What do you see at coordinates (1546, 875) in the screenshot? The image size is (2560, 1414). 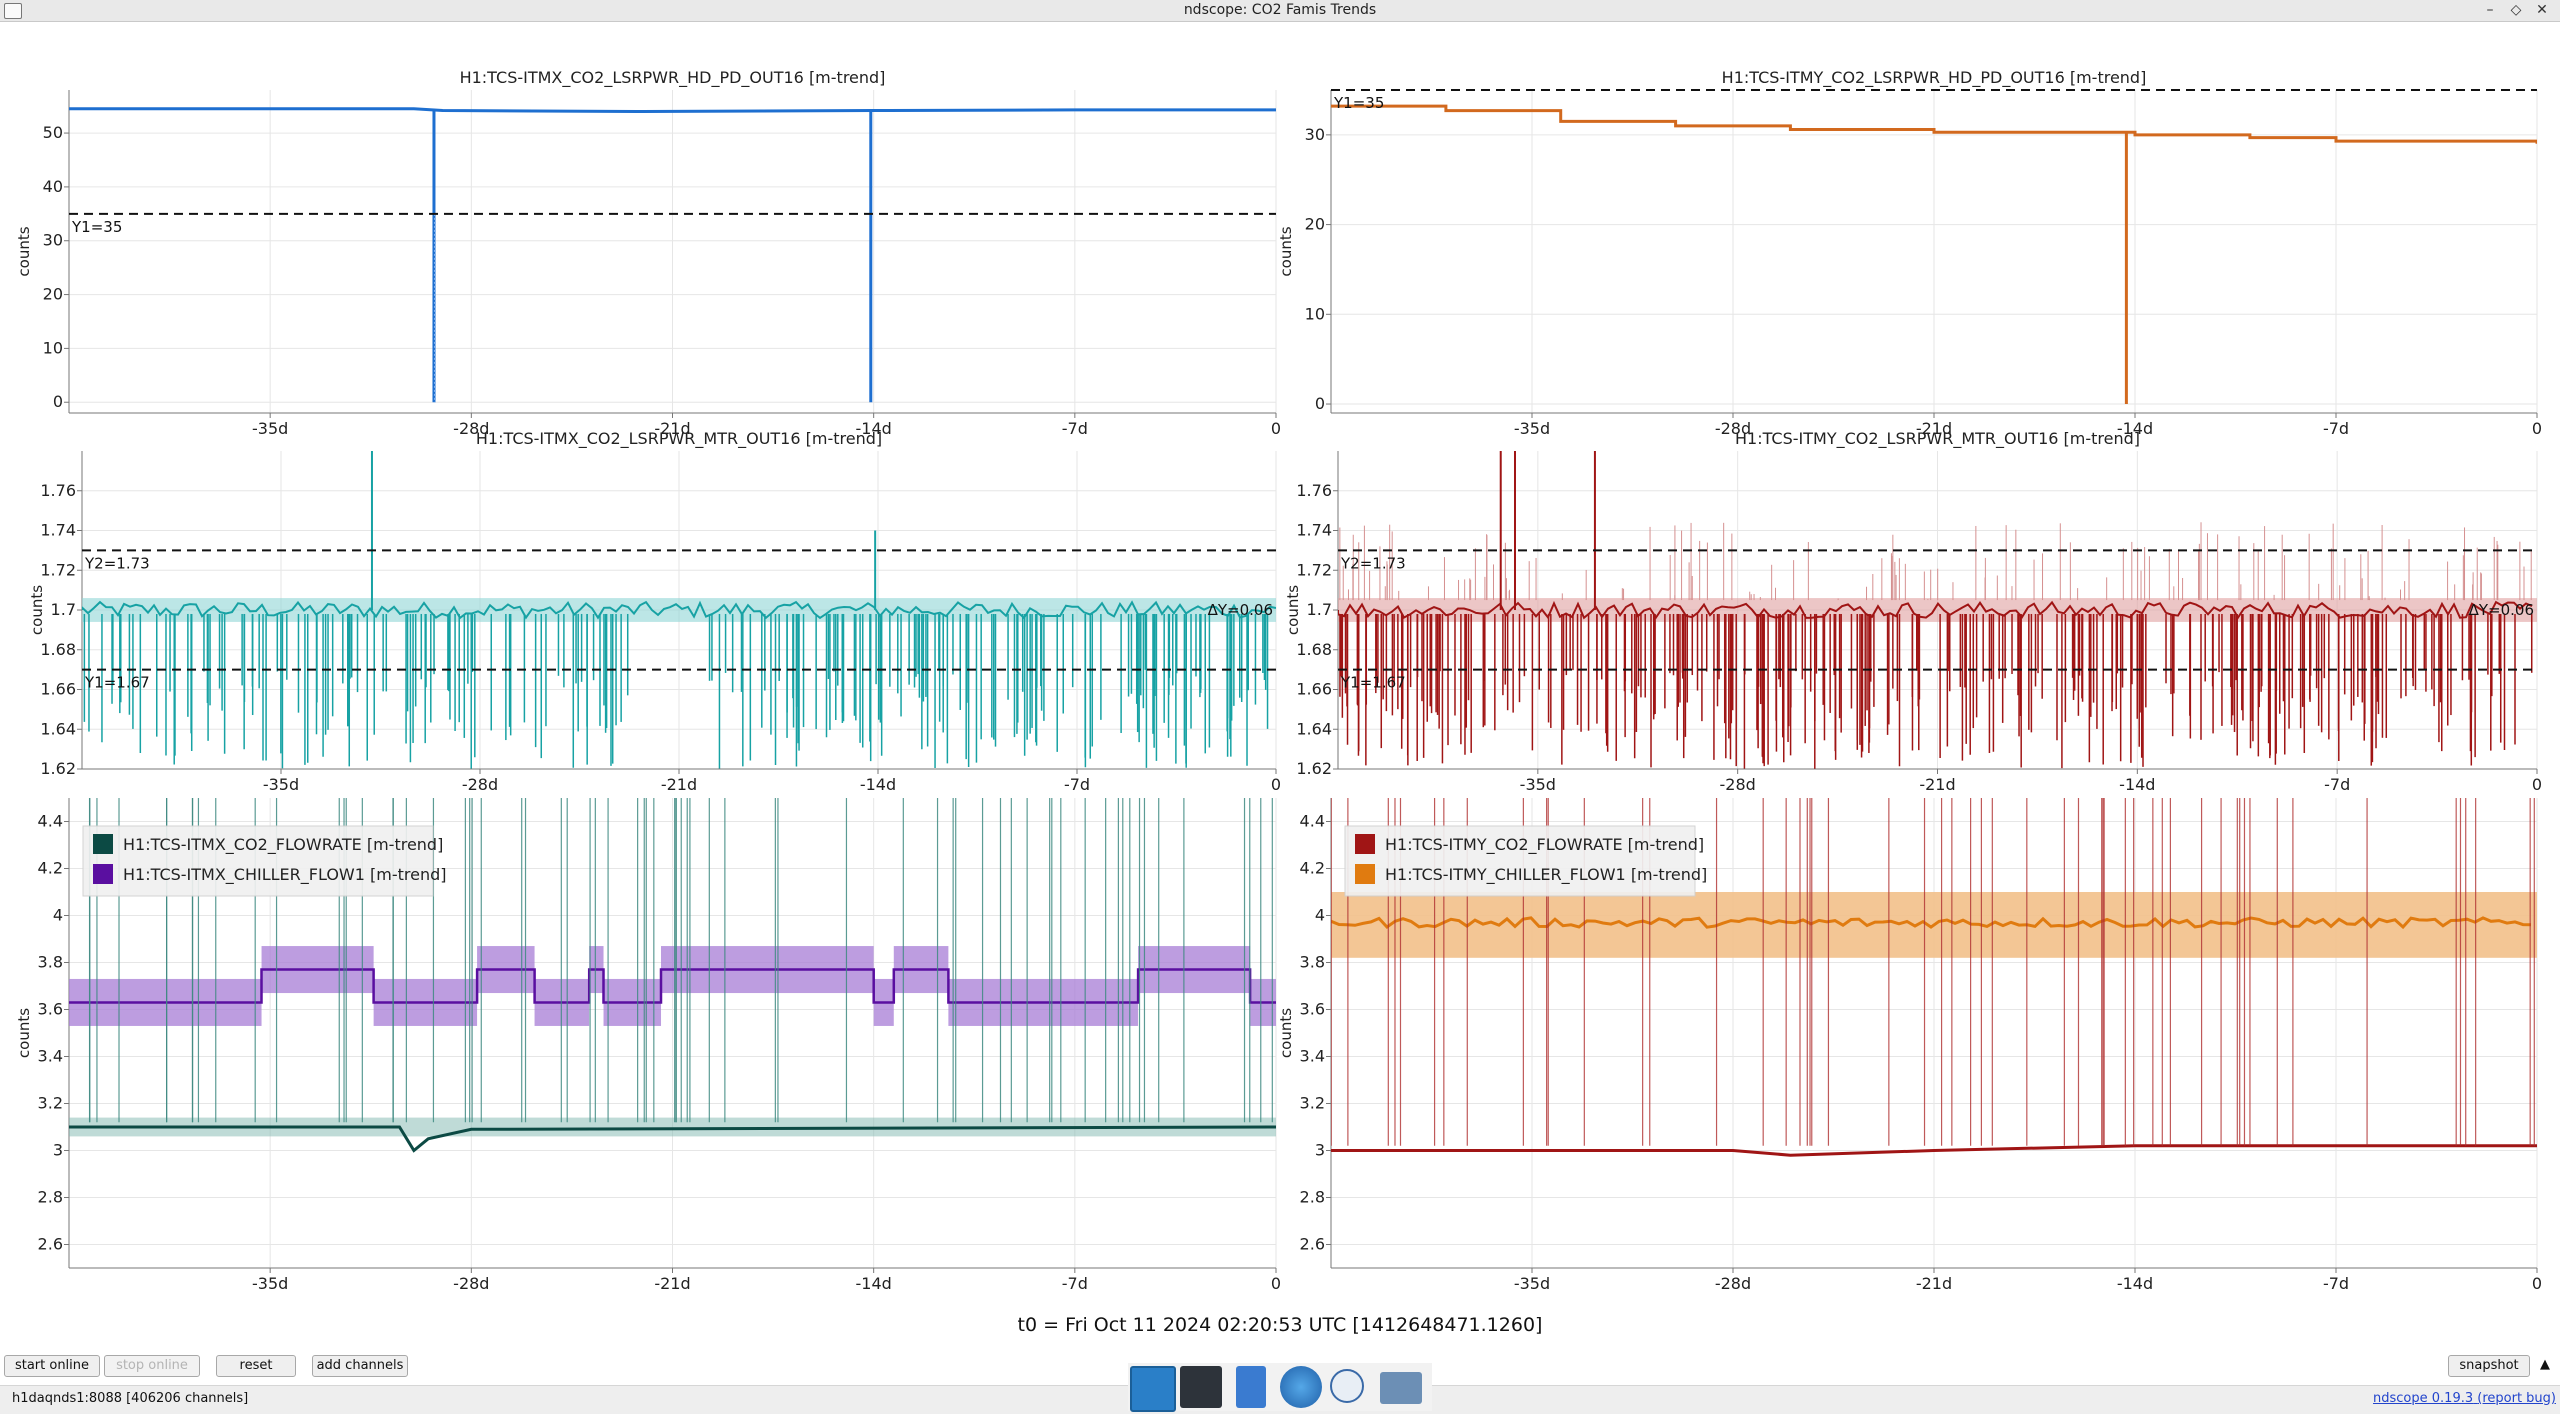 I see `legend-entry: H1:TCS-ITMY_CHILLER_FLOW1 [m-trend]` at bounding box center [1546, 875].